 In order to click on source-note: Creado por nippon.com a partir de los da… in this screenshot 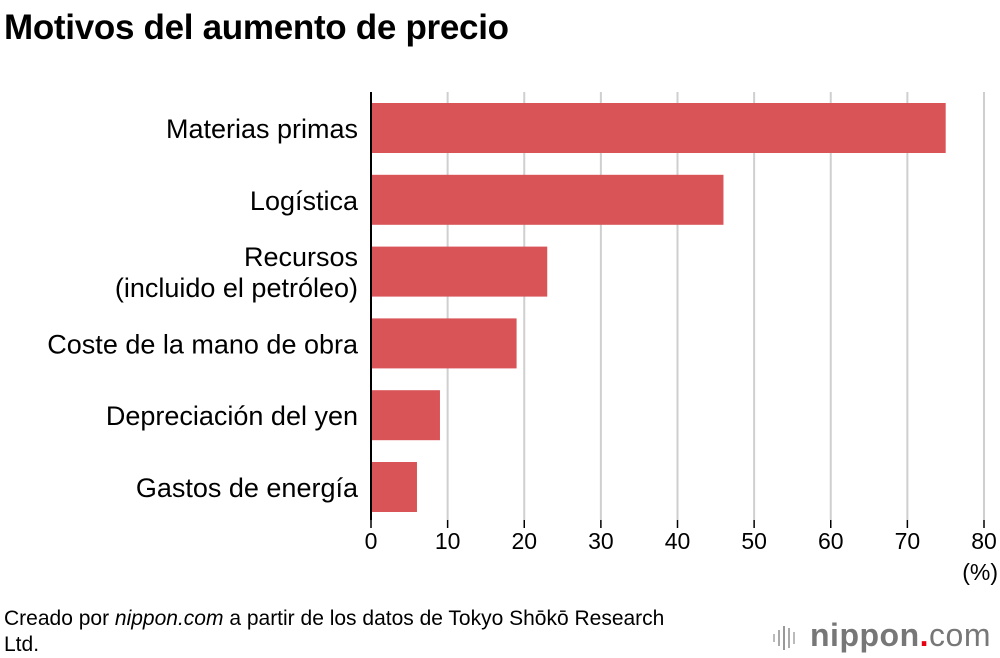, I will do `click(354, 632)`.